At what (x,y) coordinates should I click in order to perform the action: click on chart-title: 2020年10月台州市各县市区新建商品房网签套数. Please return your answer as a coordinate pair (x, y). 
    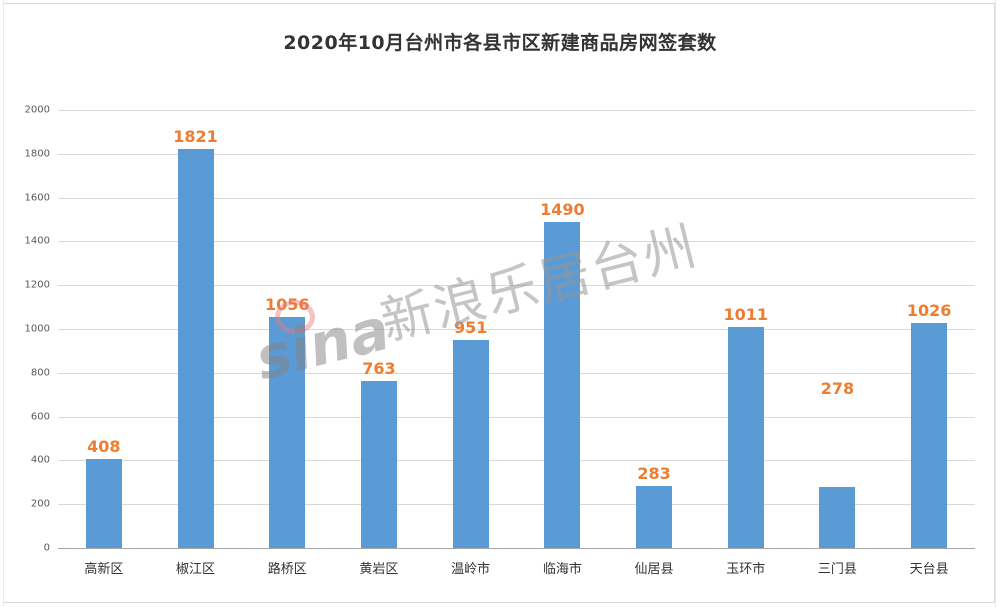
    Looking at the image, I should click on (500, 43).